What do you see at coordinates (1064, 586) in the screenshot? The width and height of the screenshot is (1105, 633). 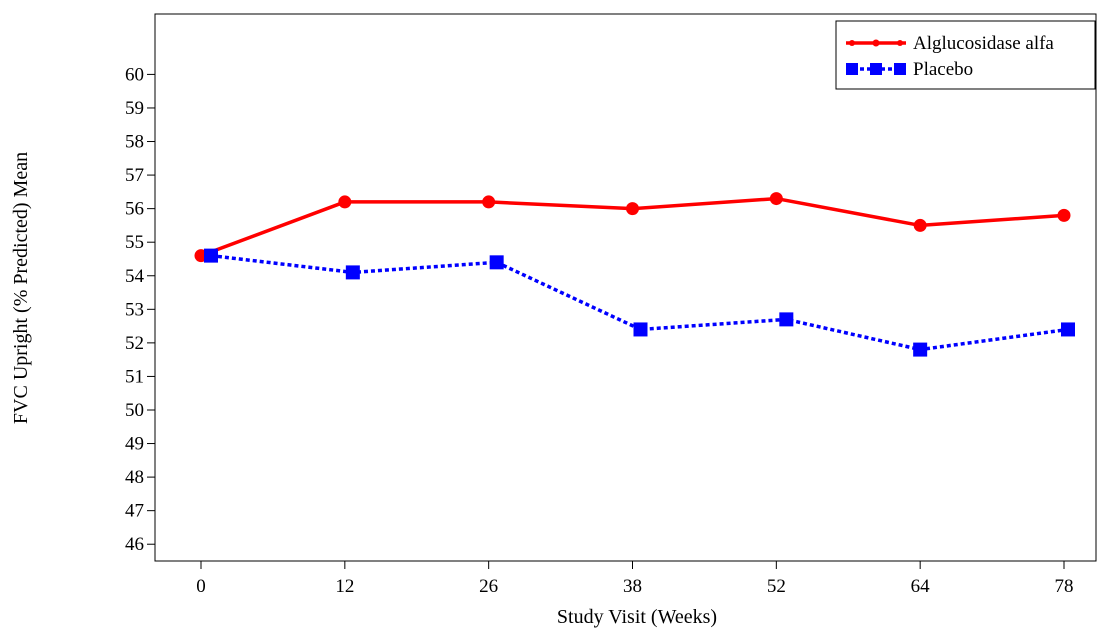 I see `x-tick-label: 78` at bounding box center [1064, 586].